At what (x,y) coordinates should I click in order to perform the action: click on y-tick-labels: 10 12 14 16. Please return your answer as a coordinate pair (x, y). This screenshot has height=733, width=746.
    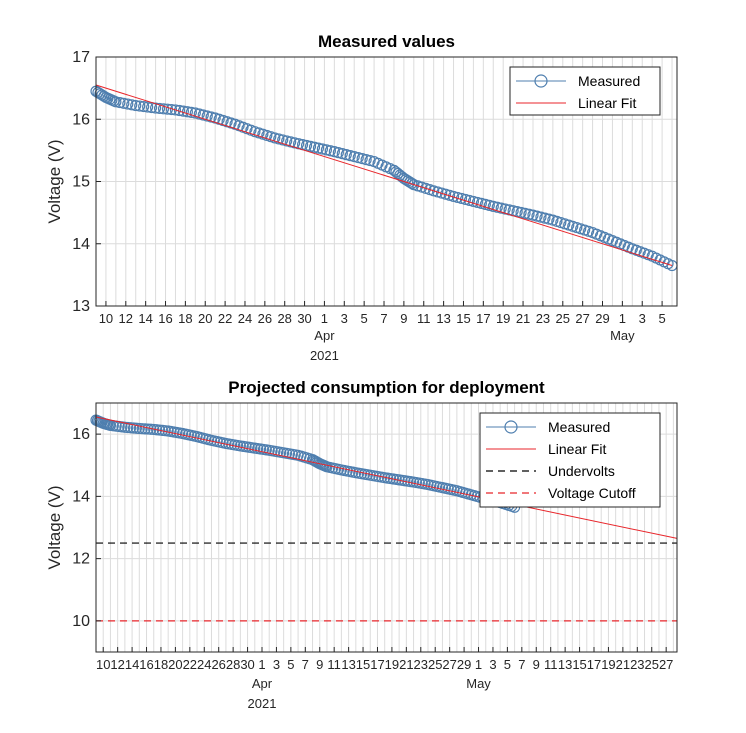
    Looking at the image, I should click on (86, 528).